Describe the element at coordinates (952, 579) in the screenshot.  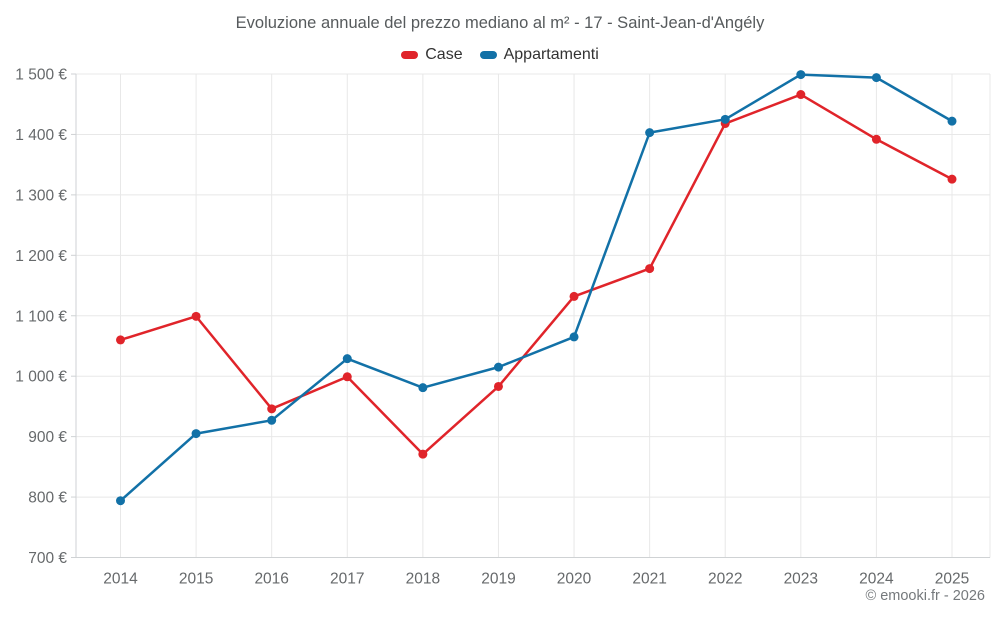
I see `x-axis-label: 2025` at that location.